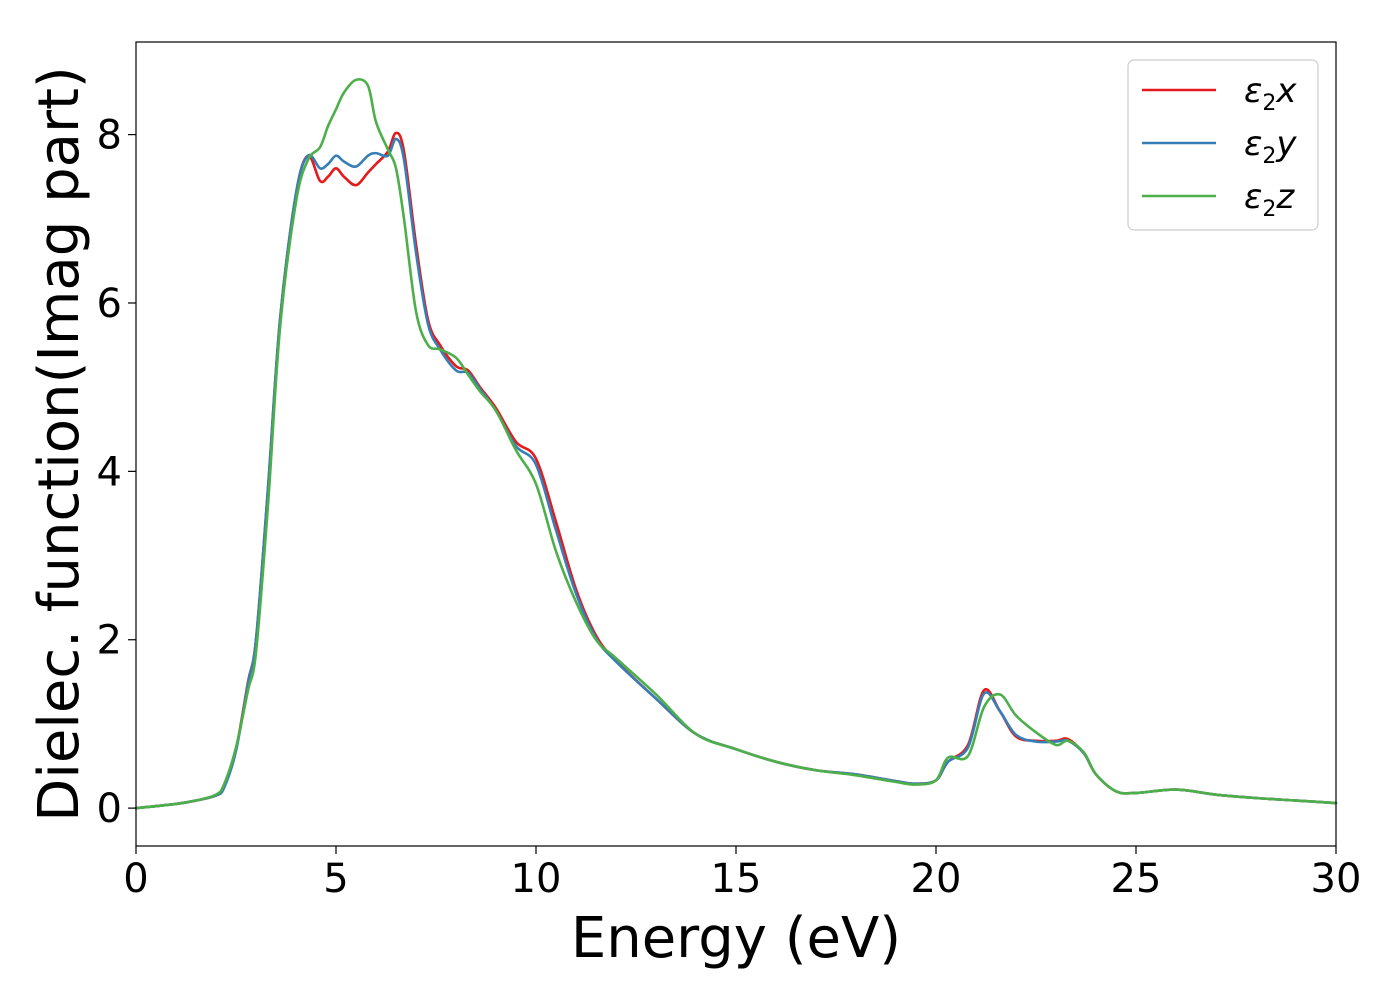 The height and width of the screenshot is (1000, 1400). I want to click on legend-label-z: ε2z, so click(1269, 199).